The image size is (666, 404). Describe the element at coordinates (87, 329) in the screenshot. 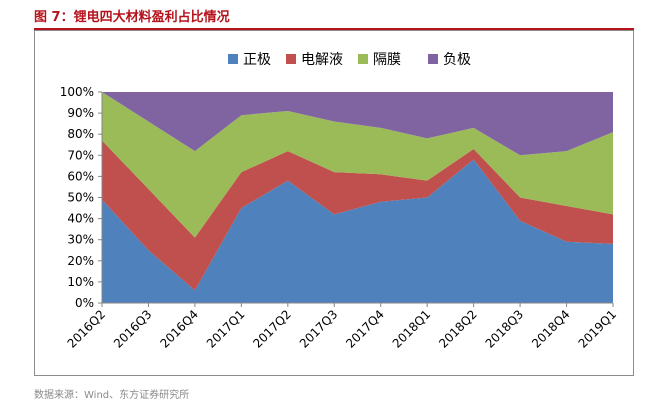

I see `x-tick-label: 2016Q2` at that location.